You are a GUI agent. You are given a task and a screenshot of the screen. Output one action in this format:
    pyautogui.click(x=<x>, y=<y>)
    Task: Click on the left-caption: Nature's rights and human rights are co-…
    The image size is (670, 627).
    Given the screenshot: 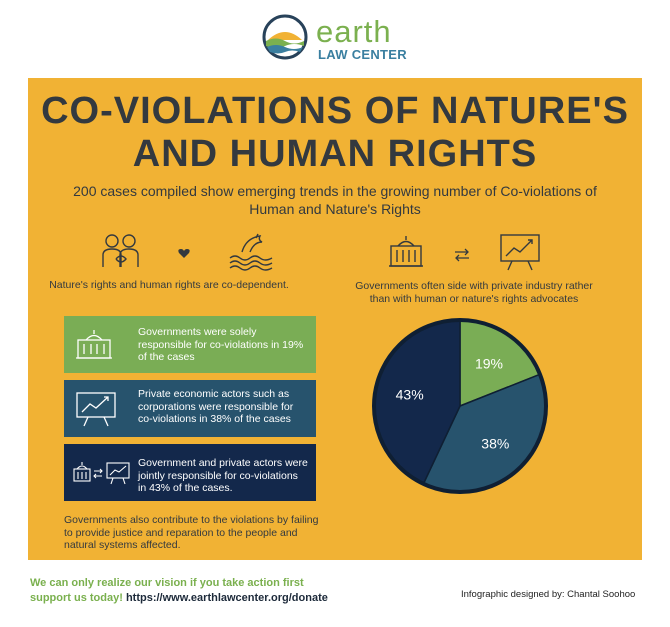 What is the action you would take?
    pyautogui.click(x=169, y=285)
    